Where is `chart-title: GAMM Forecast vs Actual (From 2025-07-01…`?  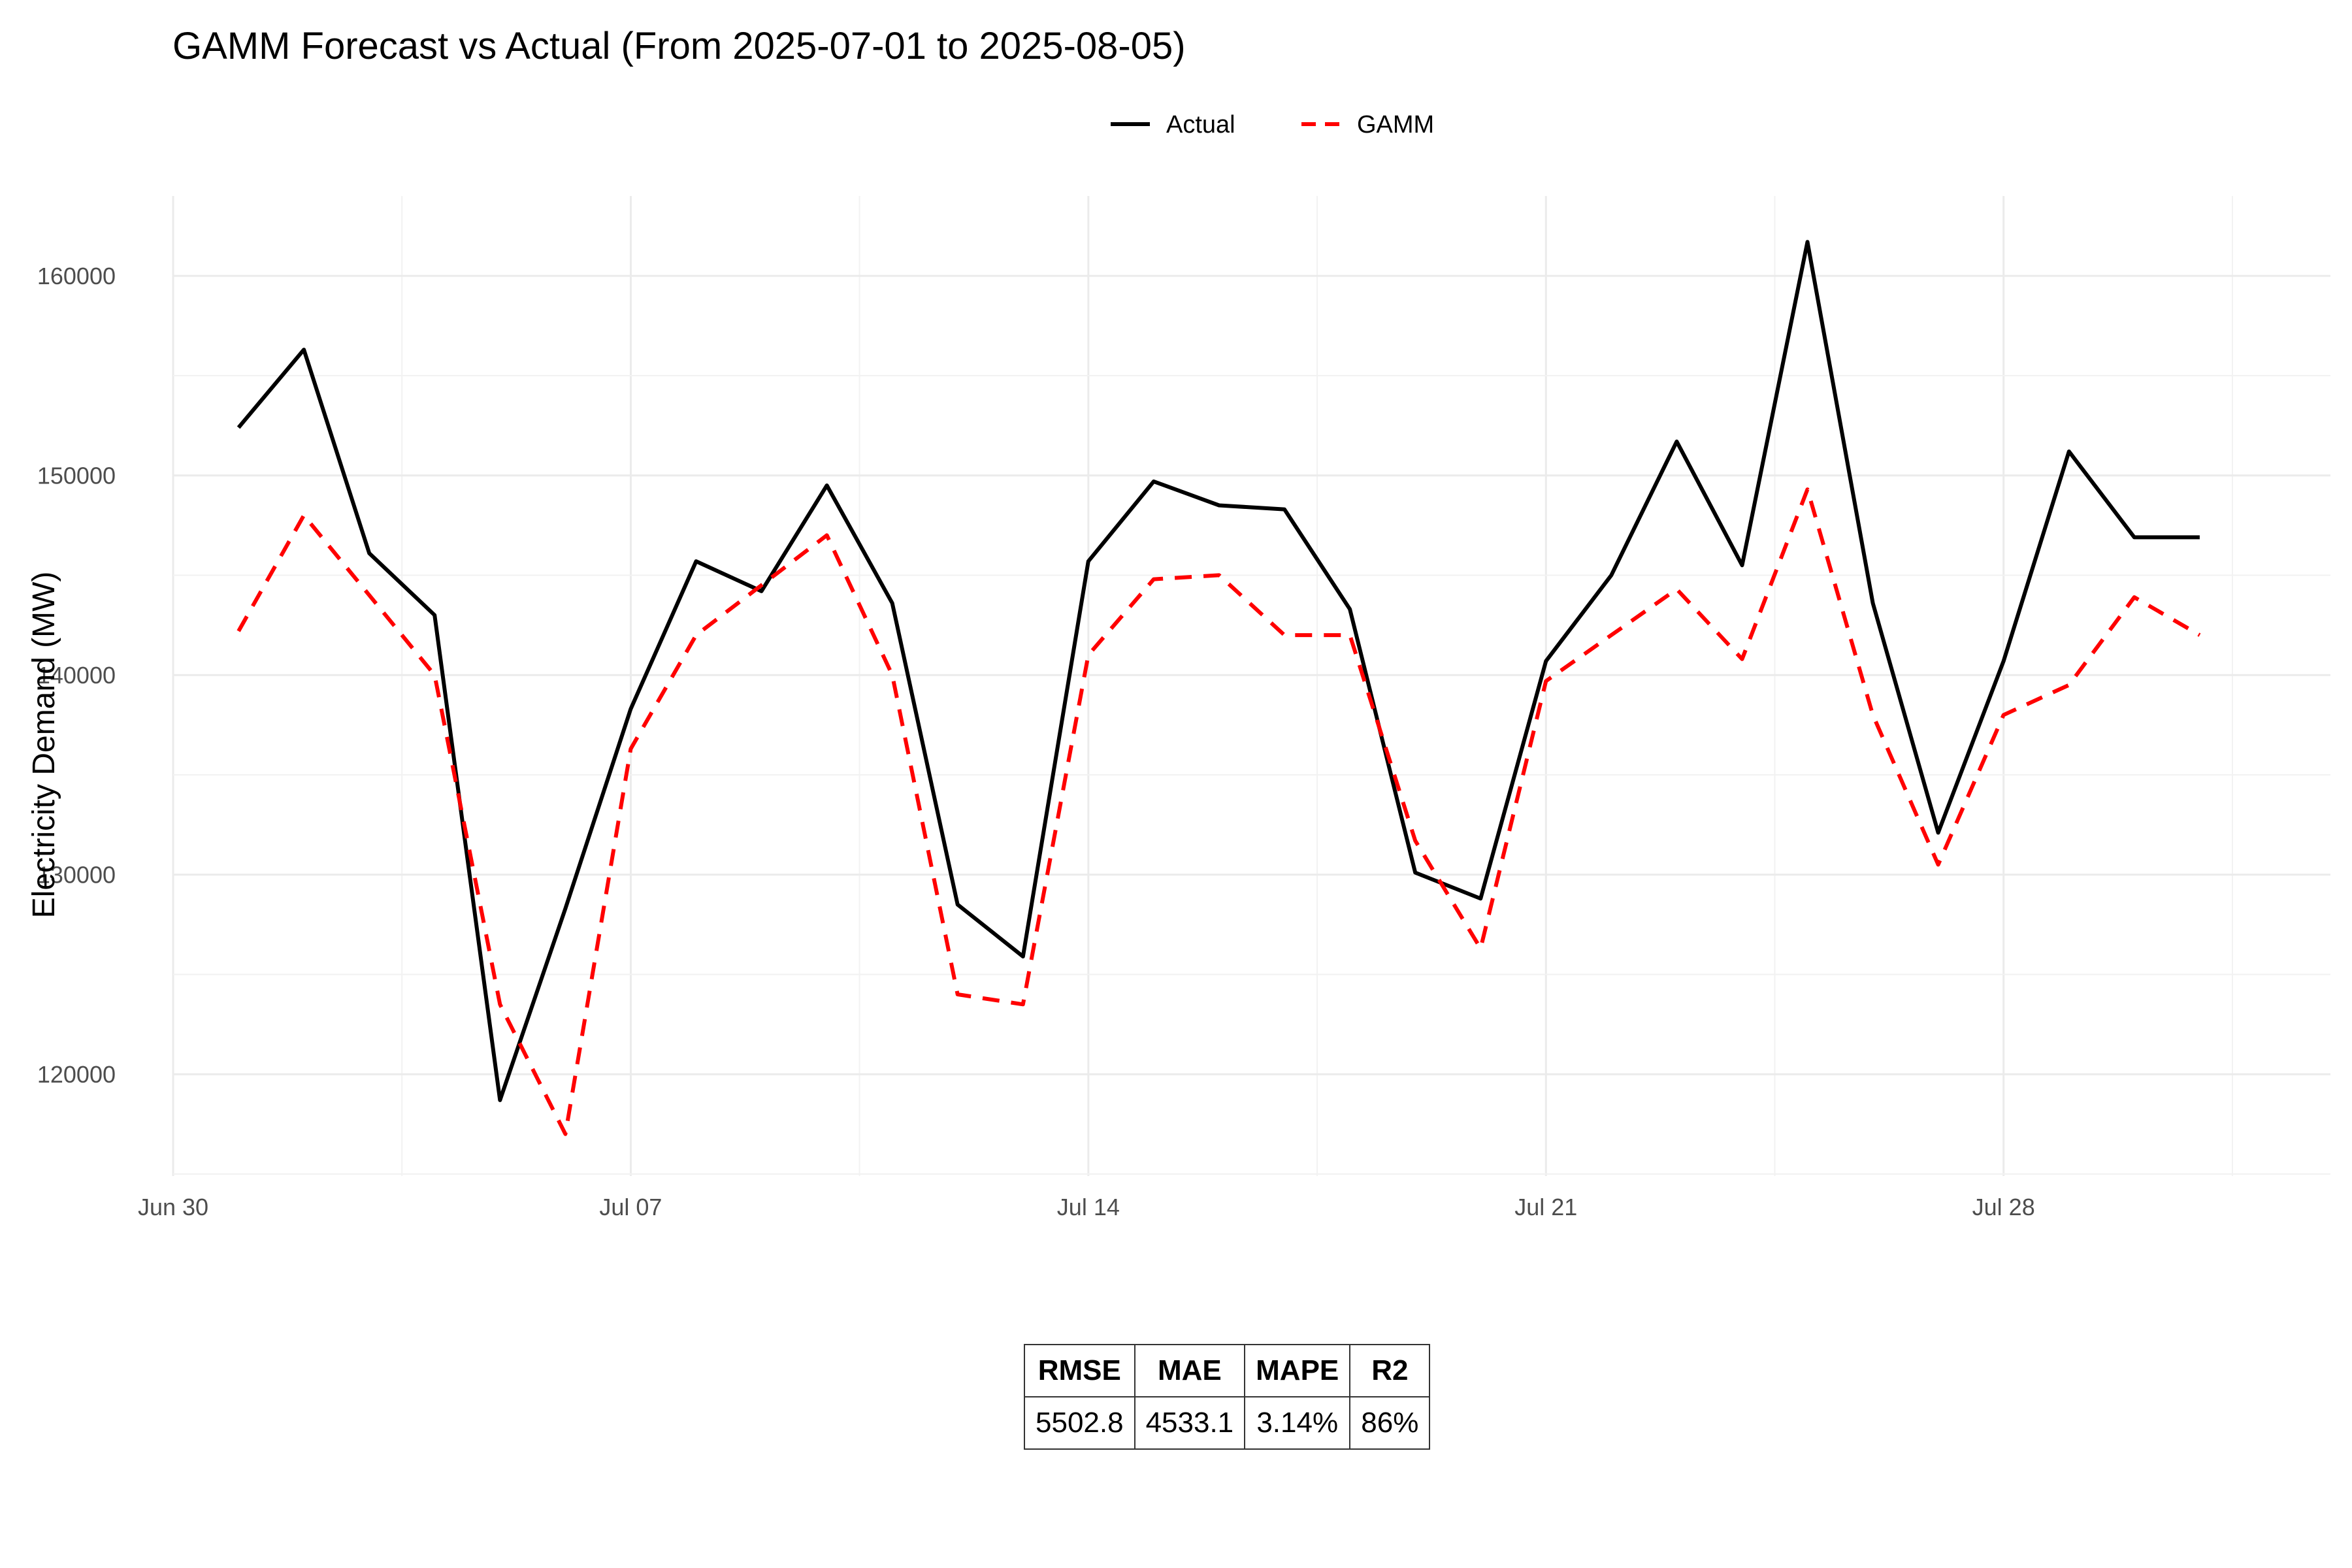 chart-title: GAMM Forecast vs Actual (From 2025-07-01… is located at coordinates (679, 46).